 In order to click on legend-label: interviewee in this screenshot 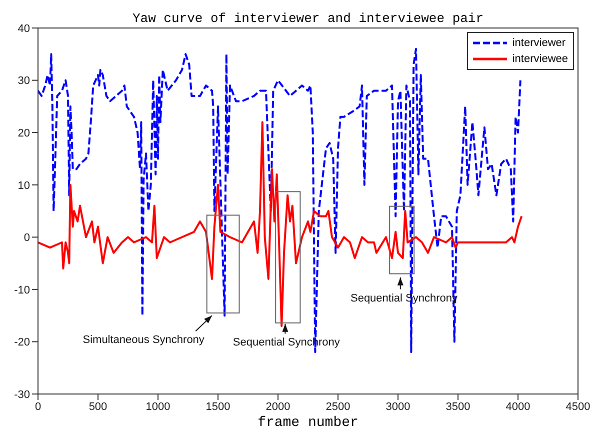, I will do `click(540, 59)`.